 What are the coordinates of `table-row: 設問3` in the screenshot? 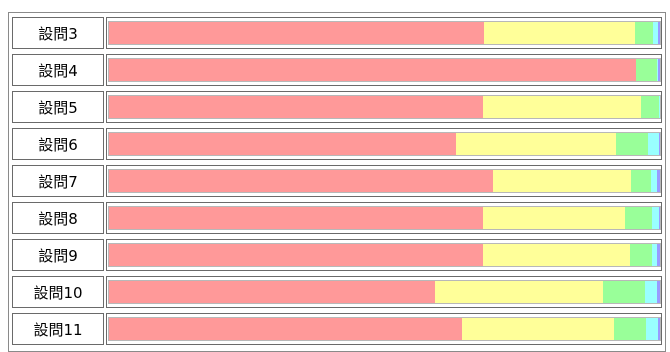 It's located at (337, 33).